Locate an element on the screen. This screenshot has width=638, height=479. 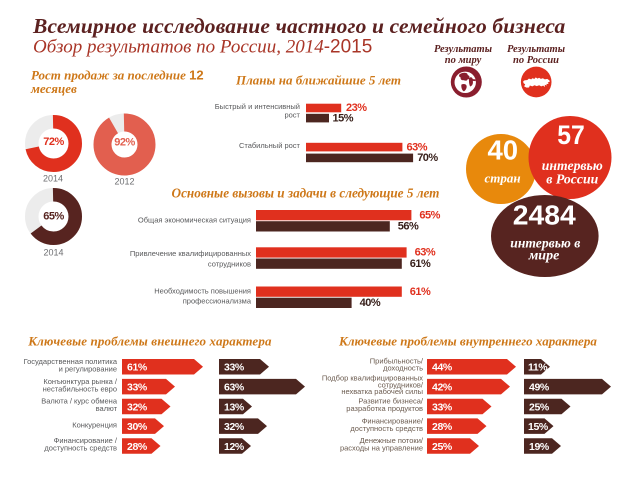
svg-text: 11% is located at coordinates (538, 368).